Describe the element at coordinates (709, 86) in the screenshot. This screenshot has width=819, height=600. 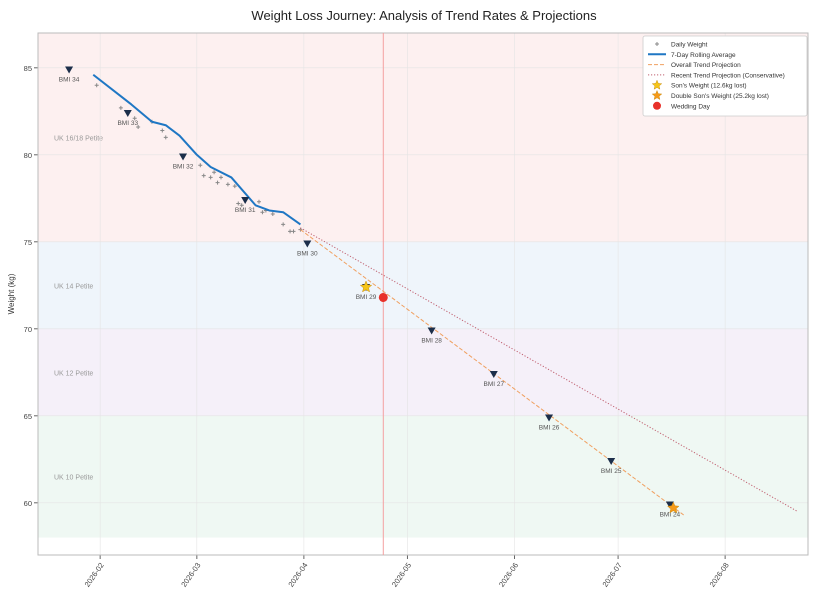
I see `legend-label: Son's Weight (12.6kg lost)` at that location.